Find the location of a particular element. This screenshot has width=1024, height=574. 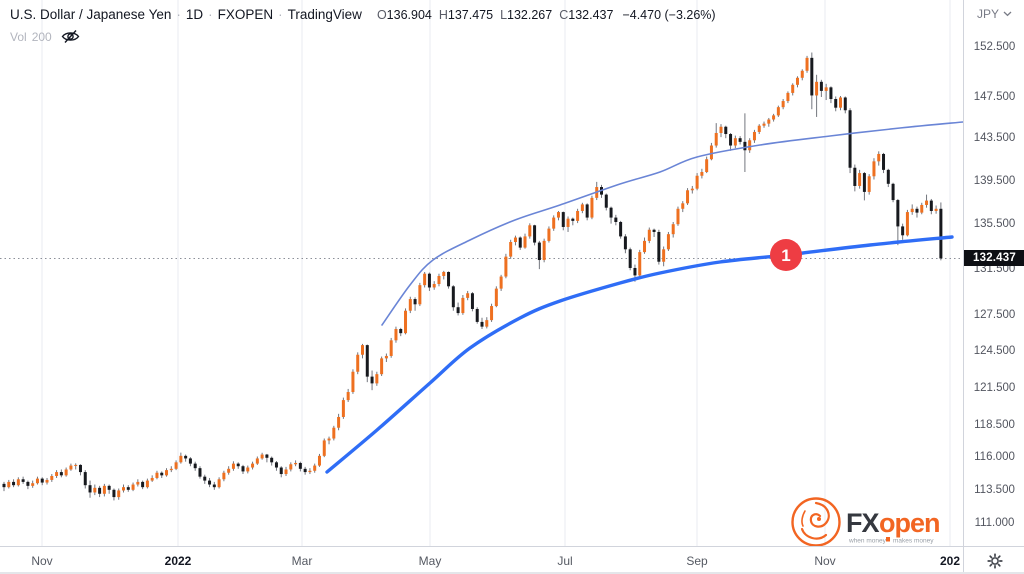

interval-label: 1D is located at coordinates (194, 14).